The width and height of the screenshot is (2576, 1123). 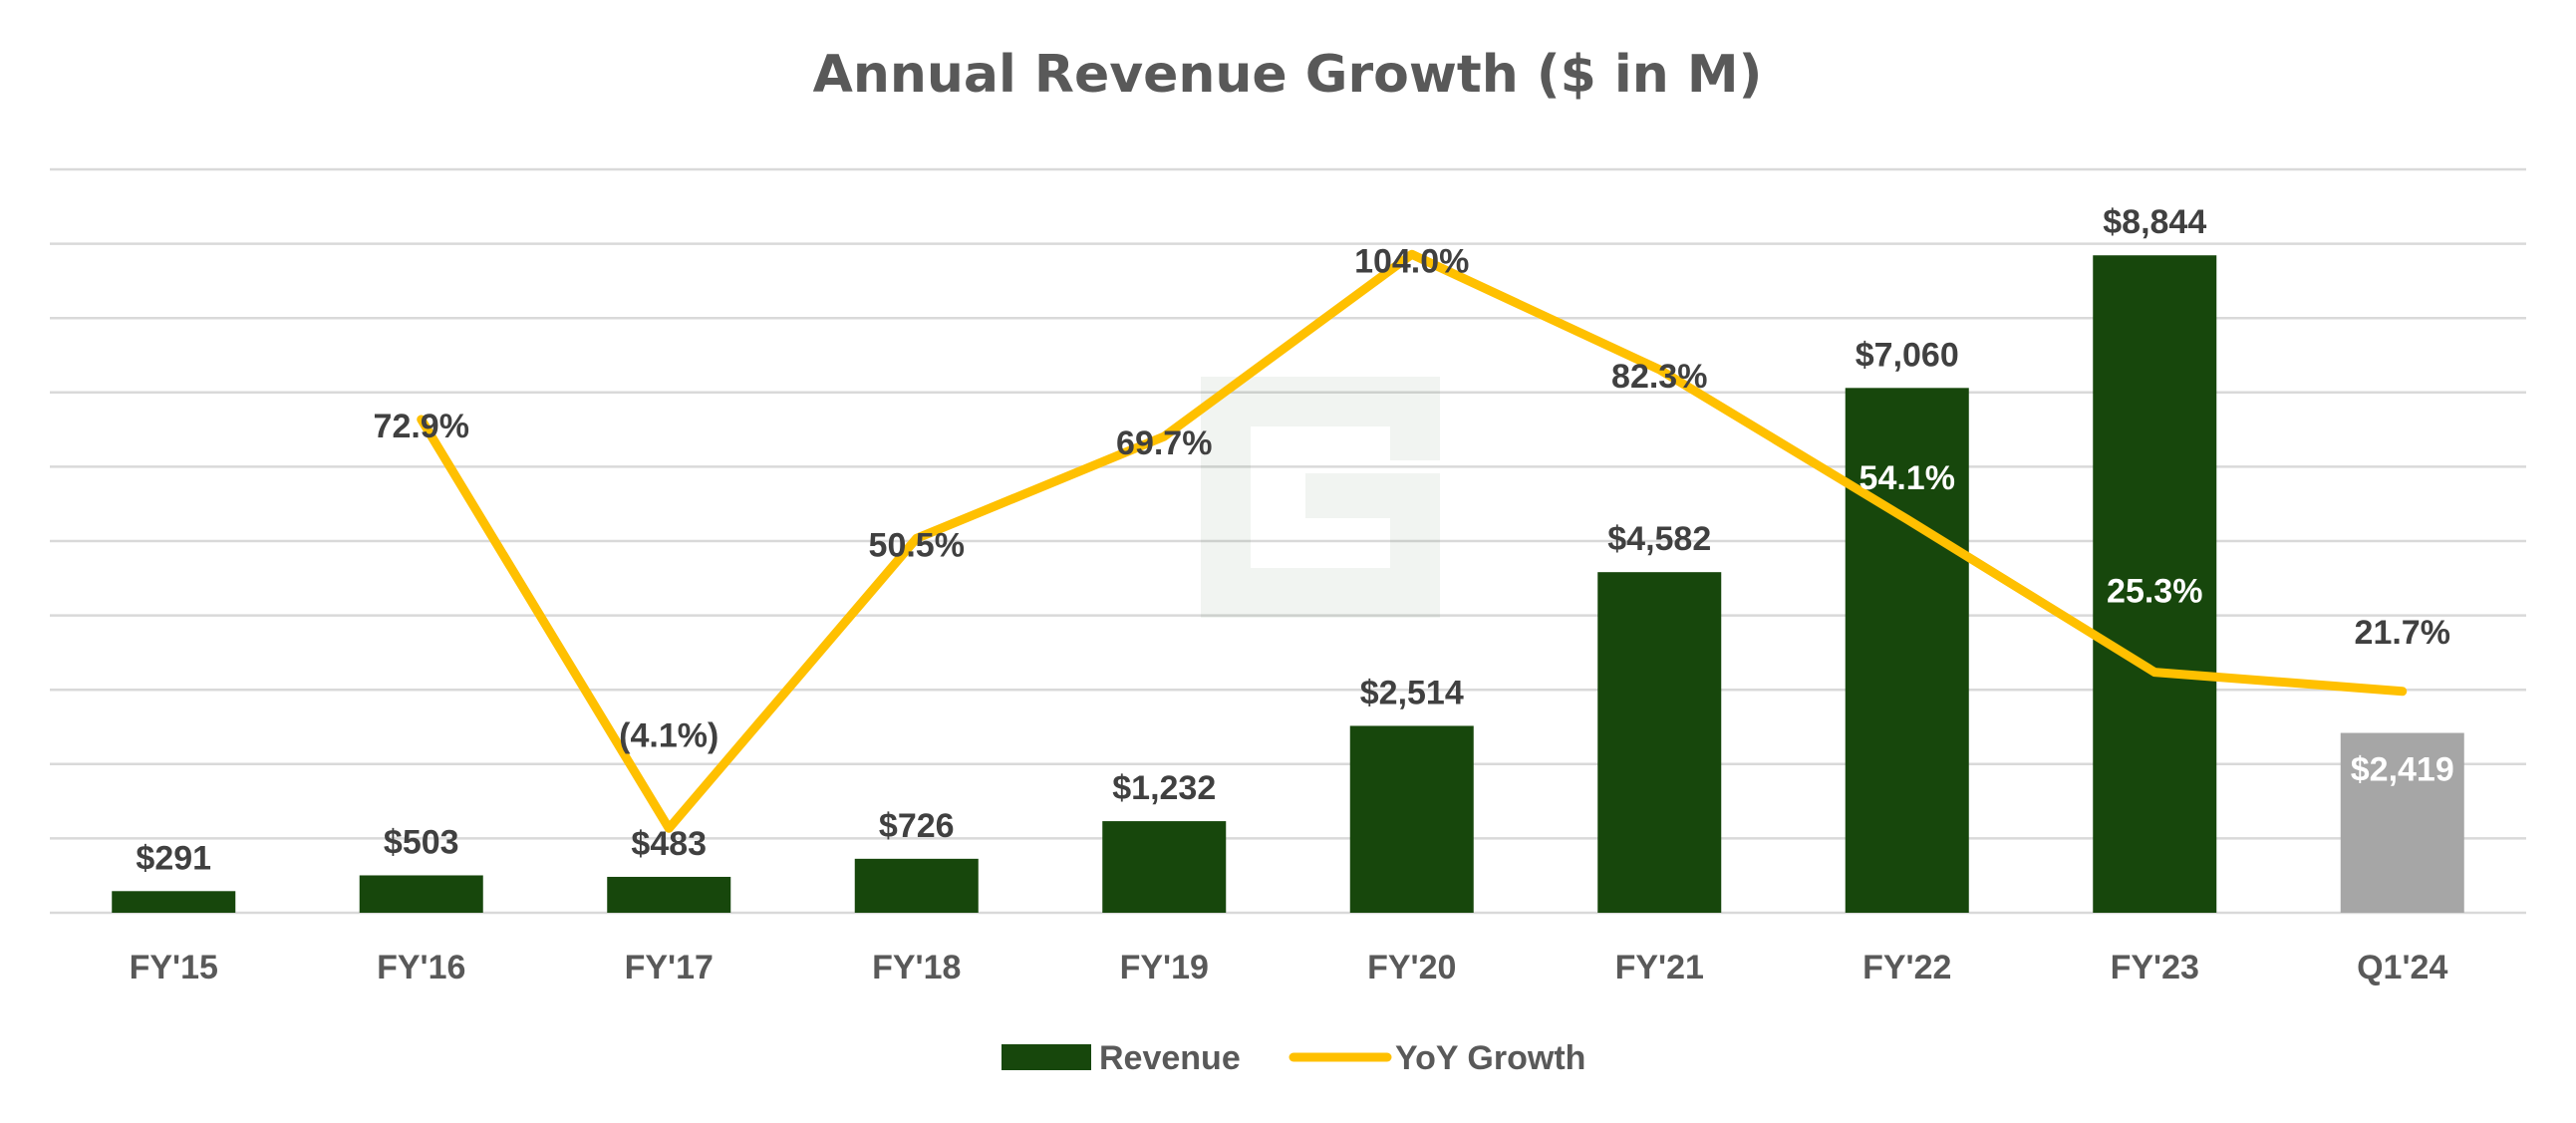 I want to click on revenue-data-label: $4,582, so click(x=1659, y=539).